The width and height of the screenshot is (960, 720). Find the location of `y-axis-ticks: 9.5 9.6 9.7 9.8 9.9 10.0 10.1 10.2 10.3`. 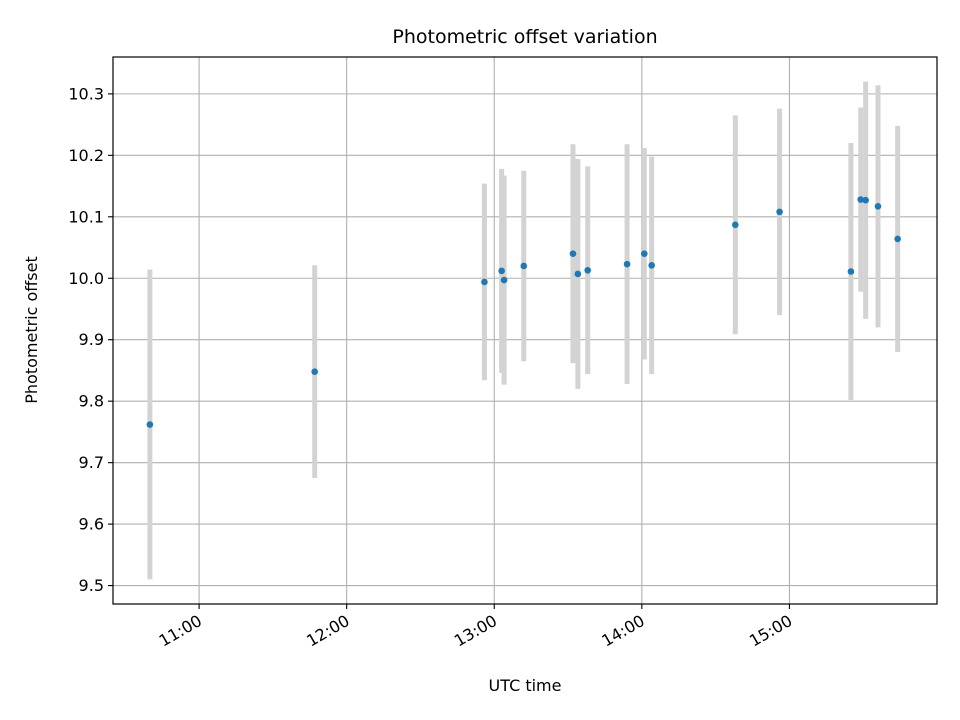

y-axis-ticks: 9.5 9.6 9.7 9.8 9.9 10.0 10.1 10.2 10.3 is located at coordinates (90, 339).